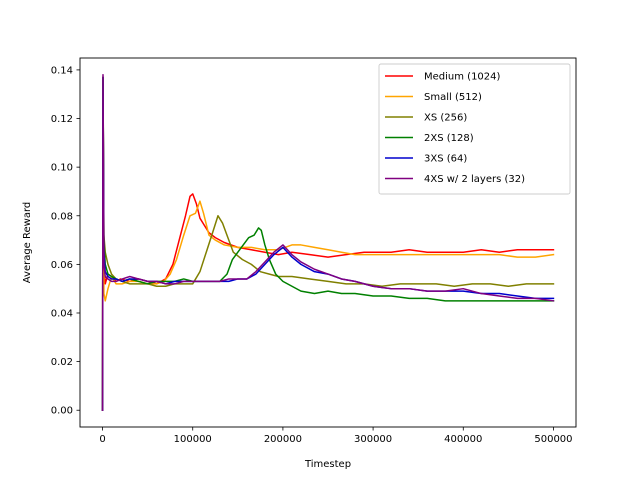 This screenshot has width=640, height=480. What do you see at coordinates (62, 362) in the screenshot?
I see `y-tick-label: 0.02` at bounding box center [62, 362].